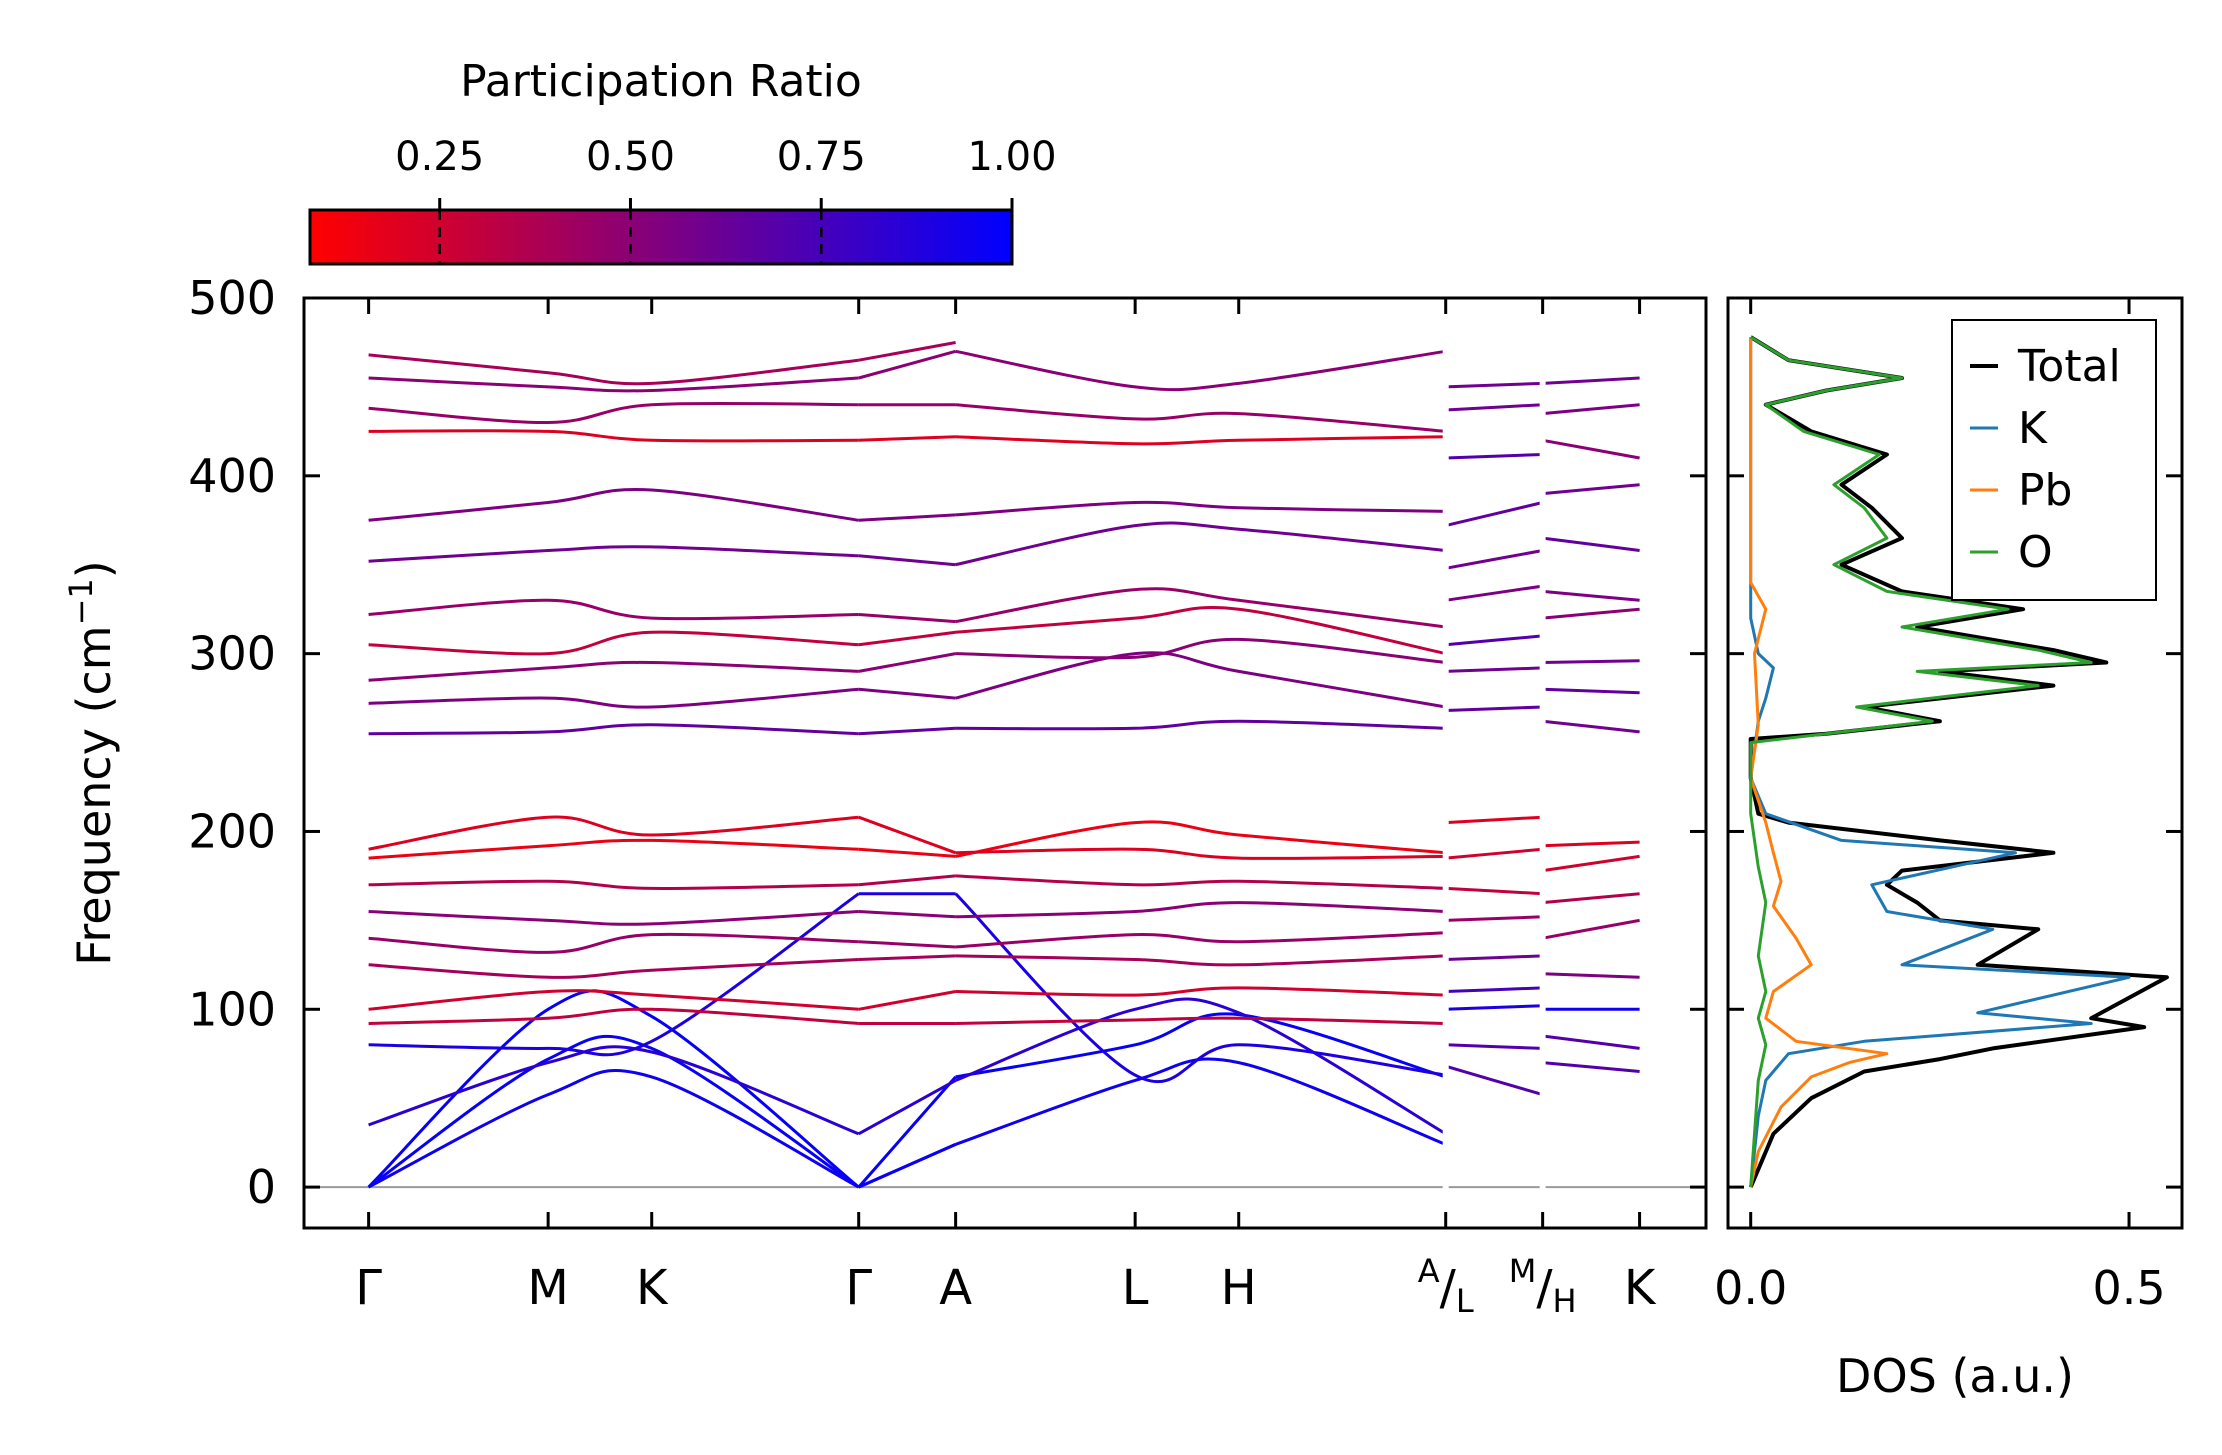 Image resolution: width=2222 pixels, height=1455 pixels. What do you see at coordinates (955, 1288) in the screenshot?
I see `high-symmetry-label: A` at bounding box center [955, 1288].